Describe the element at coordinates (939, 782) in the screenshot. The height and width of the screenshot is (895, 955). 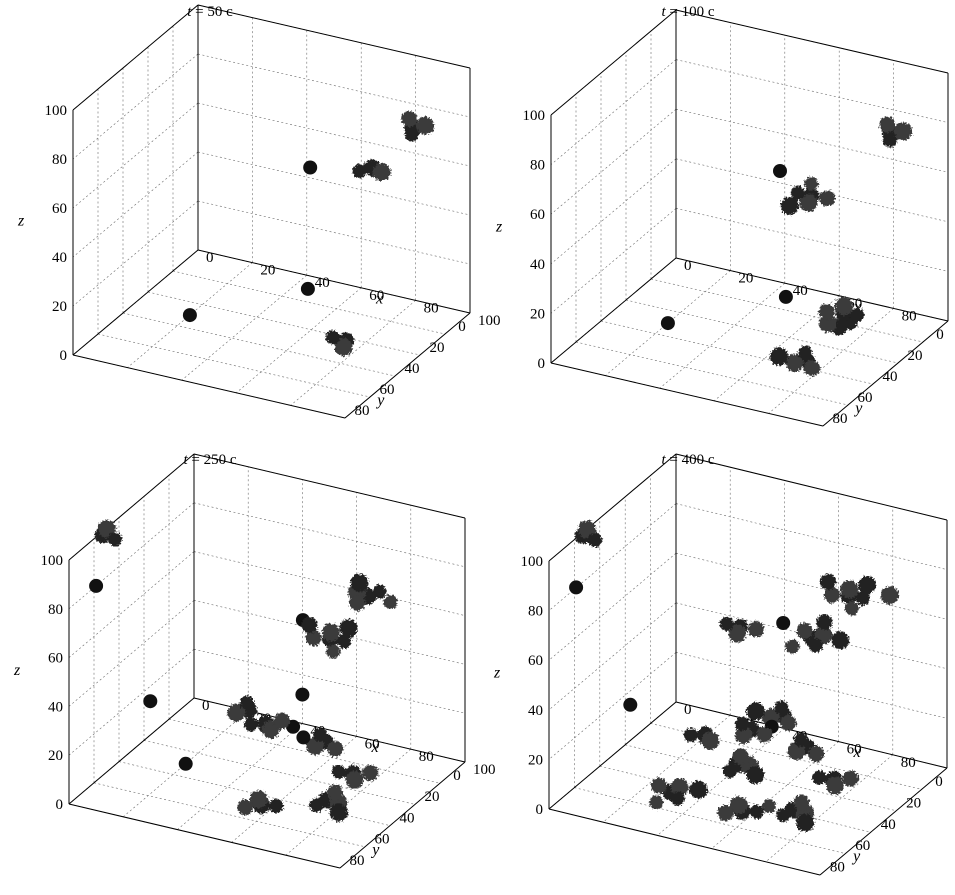
I see `y-tick-label: 0` at that location.